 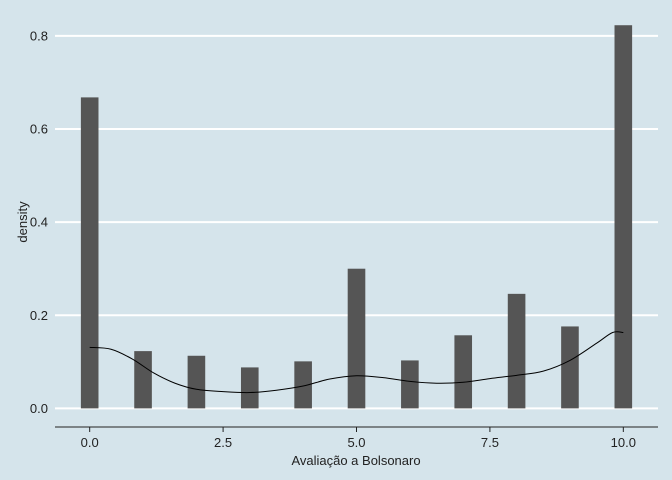 I want to click on x-tick-label: 5.0, so click(x=356, y=442).